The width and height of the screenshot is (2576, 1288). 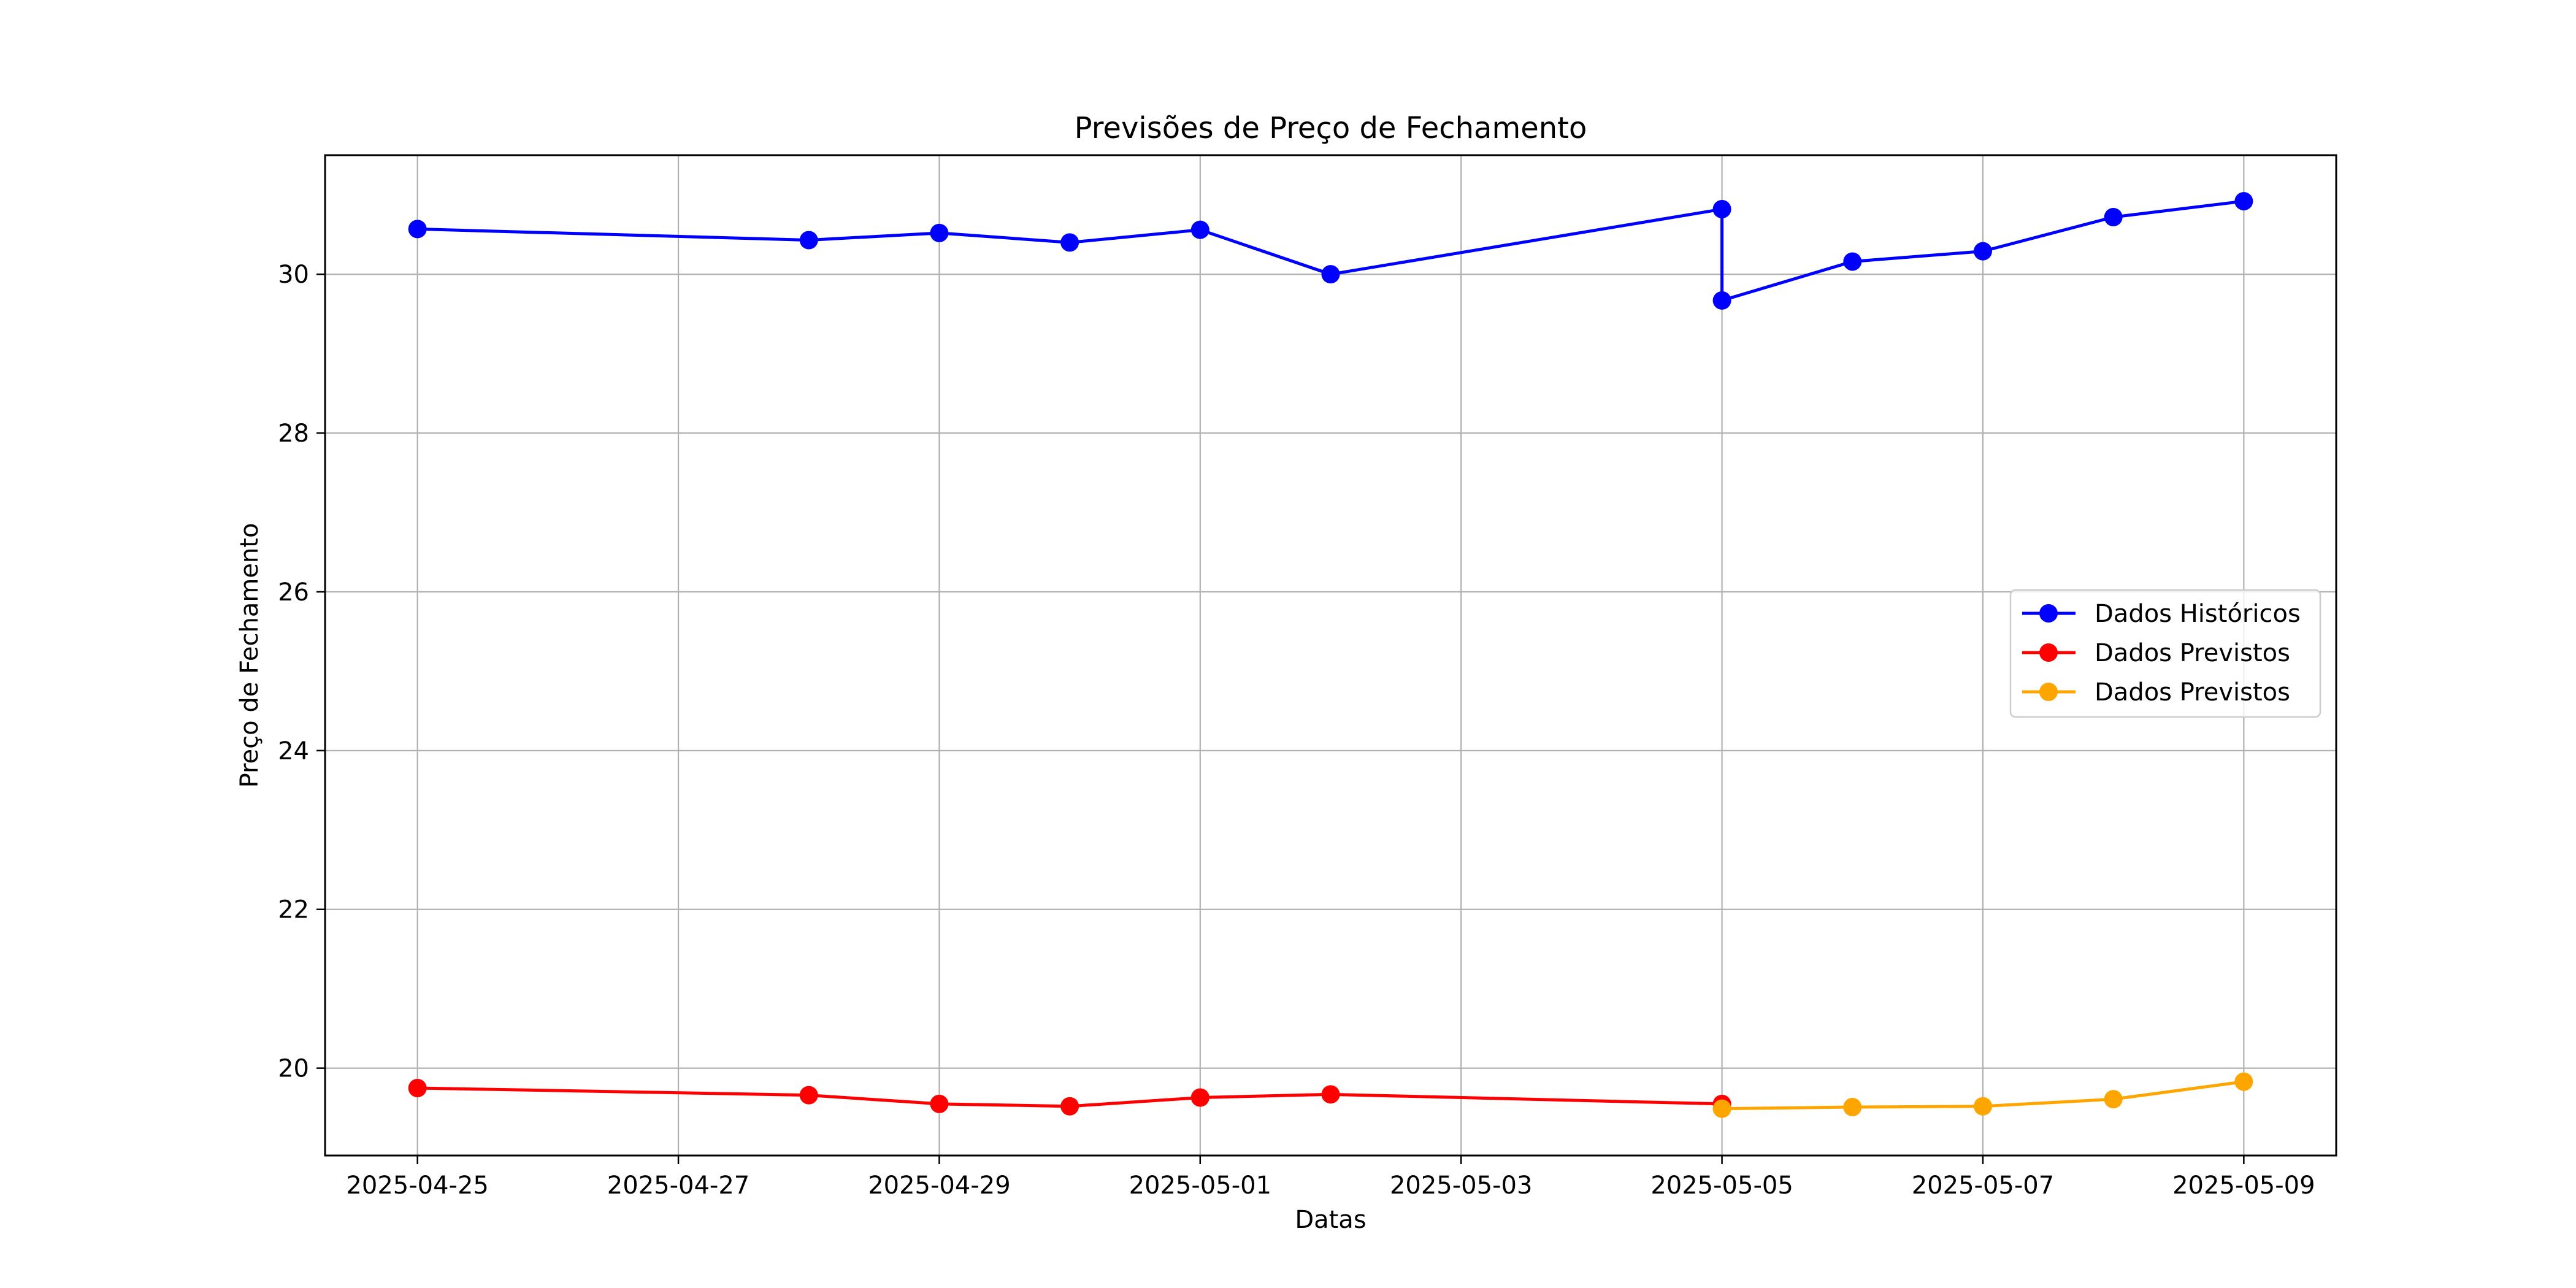 I want to click on x-tick-label: 2025-04-25, so click(x=417, y=1185).